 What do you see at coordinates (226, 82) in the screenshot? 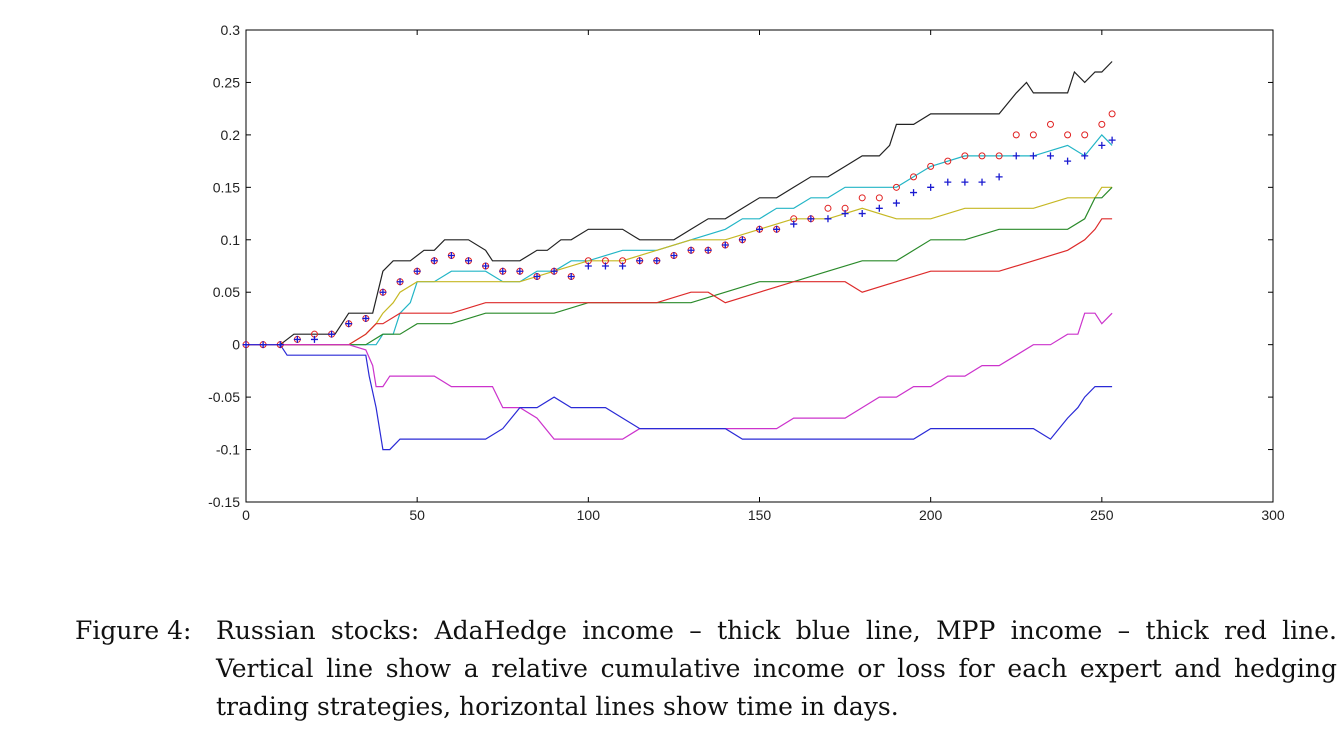
I see `y-tick-label: 0.25` at bounding box center [226, 82].